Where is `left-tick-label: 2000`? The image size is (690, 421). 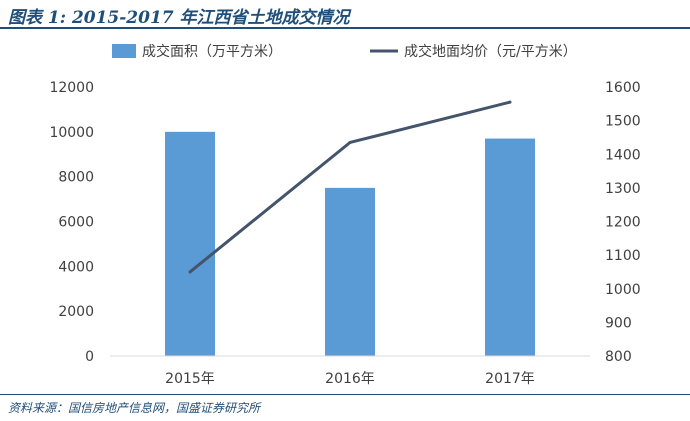 left-tick-label: 2000 is located at coordinates (76, 312).